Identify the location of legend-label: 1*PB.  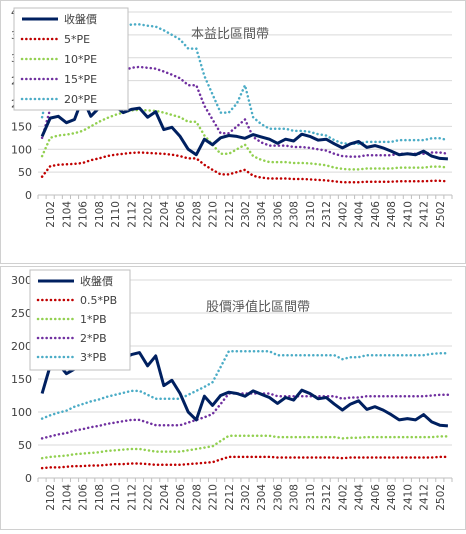
(93, 319).